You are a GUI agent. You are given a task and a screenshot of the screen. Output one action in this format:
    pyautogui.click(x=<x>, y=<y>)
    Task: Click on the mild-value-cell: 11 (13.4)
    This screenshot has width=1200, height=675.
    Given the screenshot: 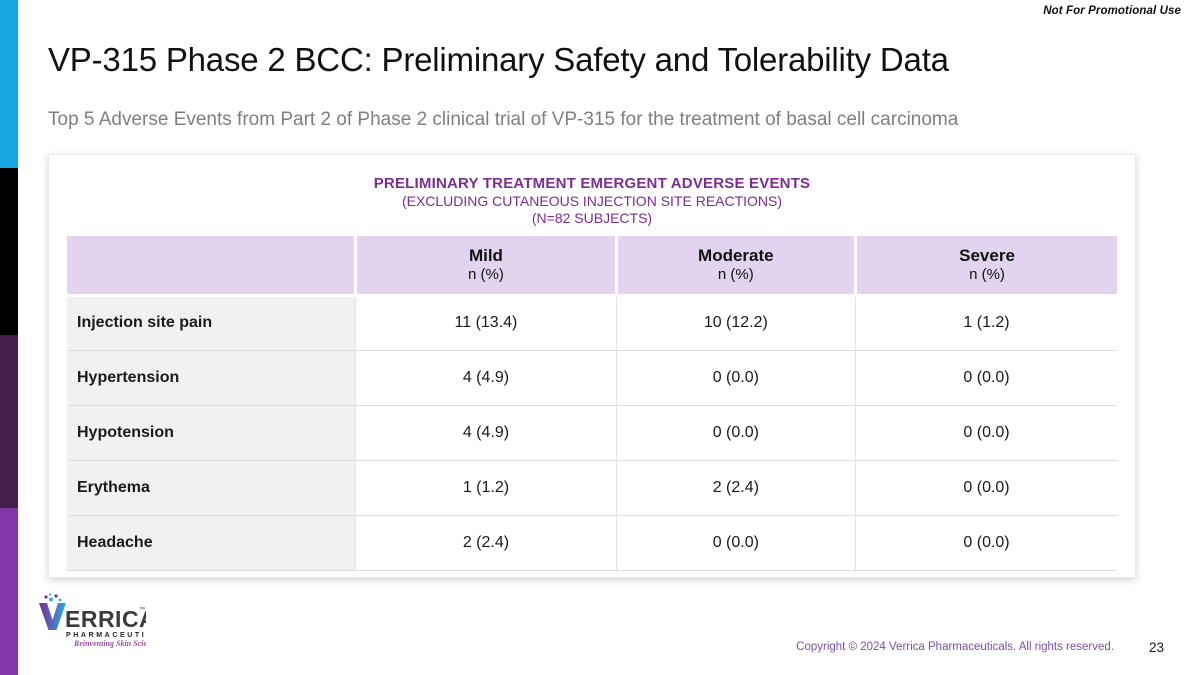 What is the action you would take?
    pyautogui.click(x=486, y=322)
    